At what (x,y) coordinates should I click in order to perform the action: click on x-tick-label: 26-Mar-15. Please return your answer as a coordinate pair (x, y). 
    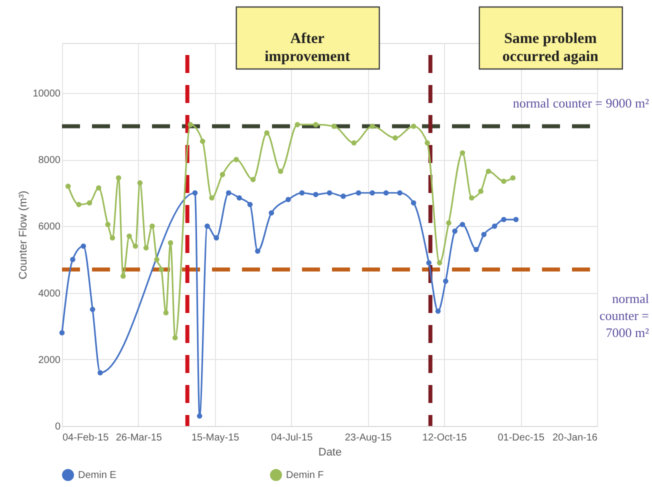
    Looking at the image, I should click on (139, 438).